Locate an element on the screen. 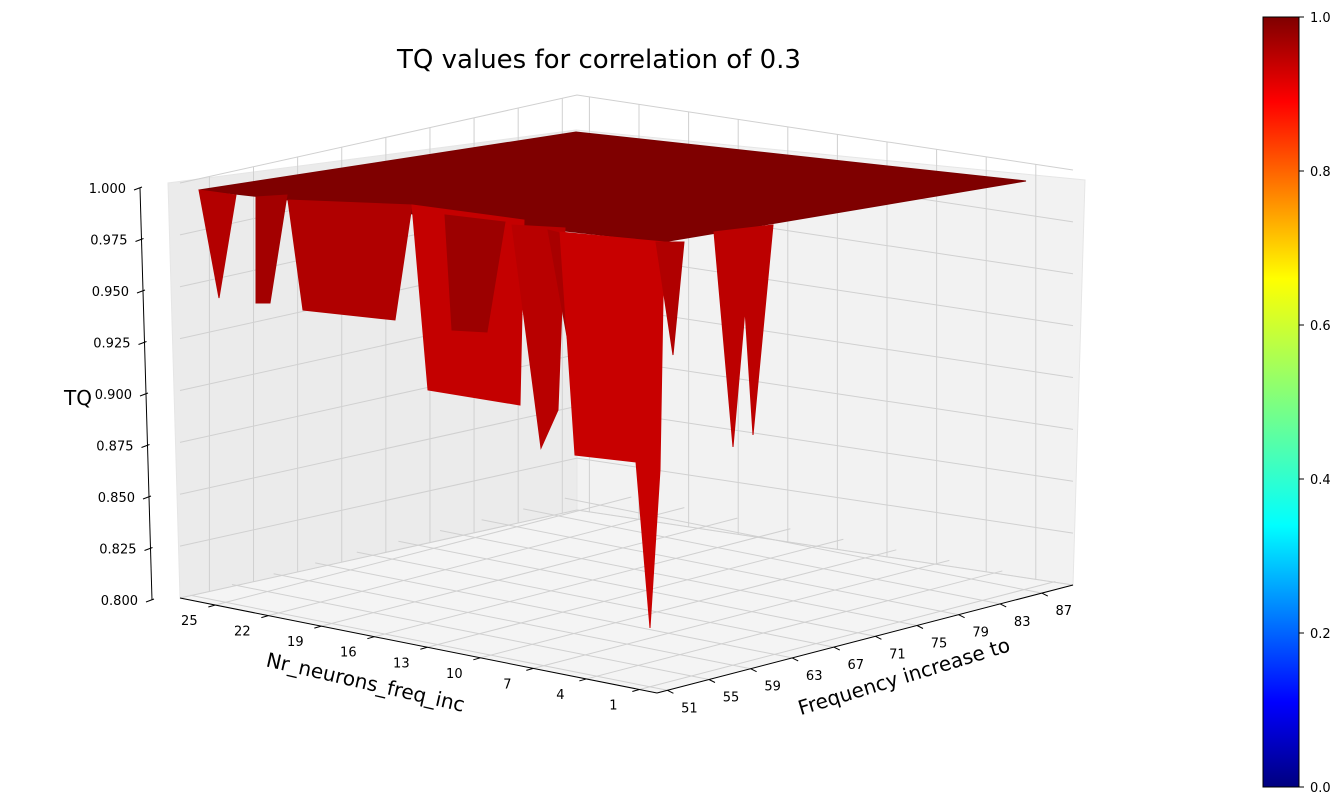 This screenshot has height=808, width=1341. y-axis-line is located at coordinates (418, 645).